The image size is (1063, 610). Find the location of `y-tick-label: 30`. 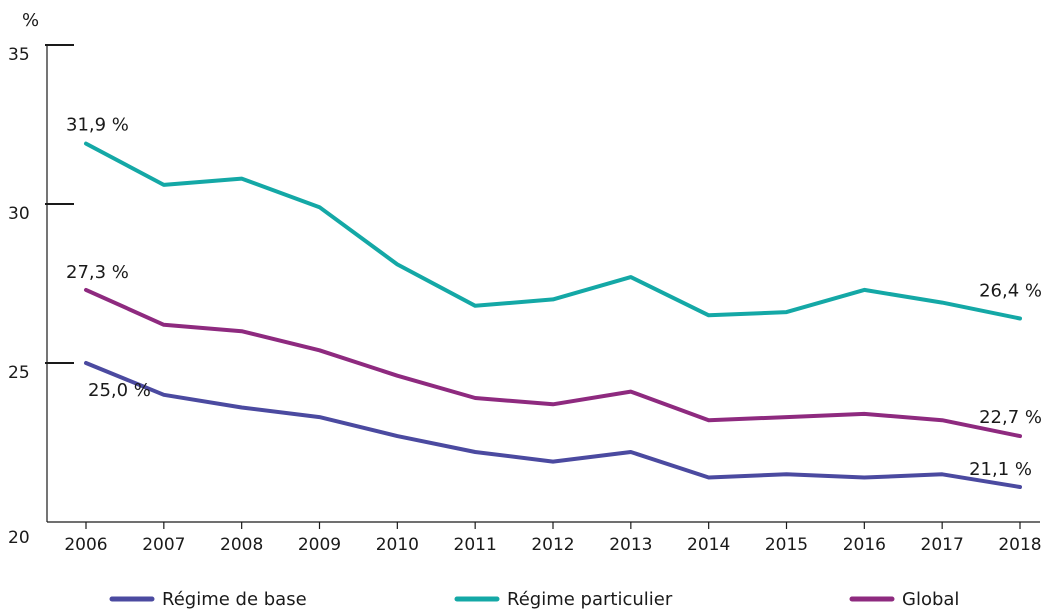

y-tick-label: 30 is located at coordinates (19, 214).